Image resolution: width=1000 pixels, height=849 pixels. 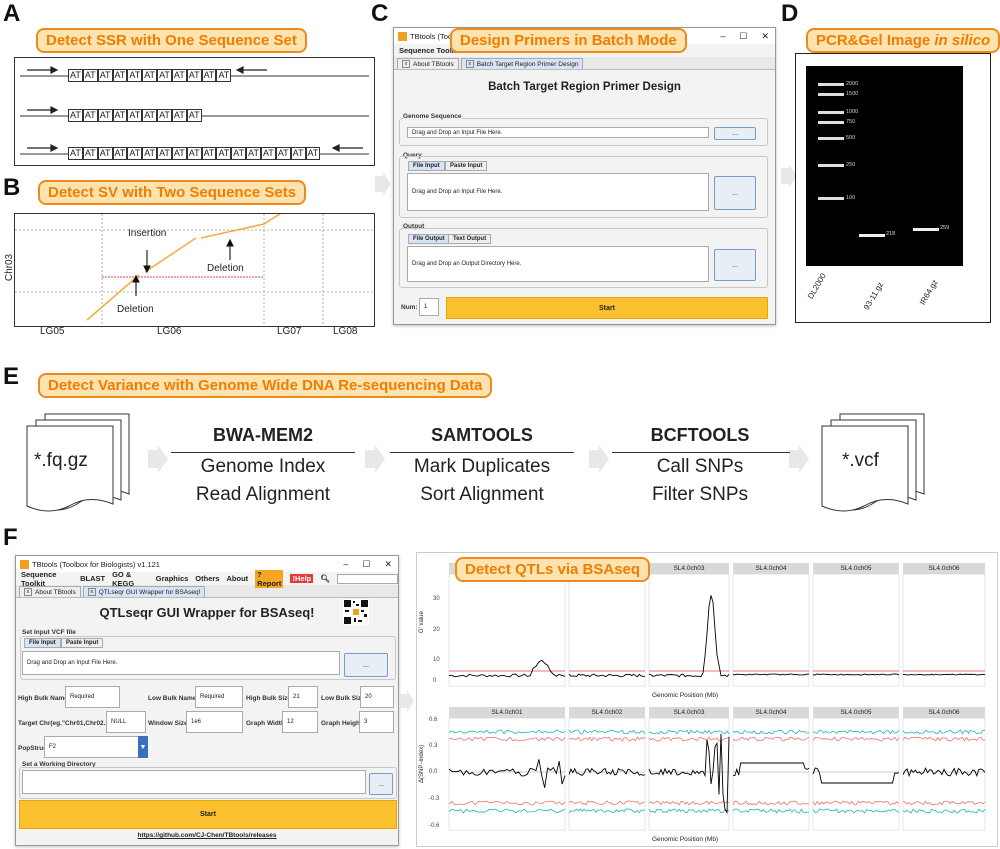 I want to click on y-tick-label: 0.0, so click(x=433, y=772).